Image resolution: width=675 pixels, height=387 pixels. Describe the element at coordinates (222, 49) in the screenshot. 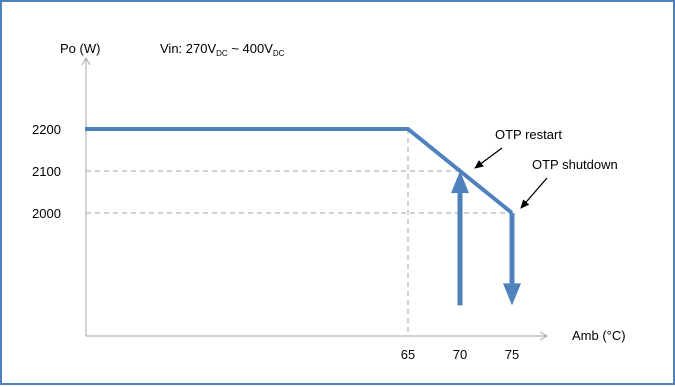

I see `input-voltage-condition: Vin: 270VDC ~ 400VDC` at that location.